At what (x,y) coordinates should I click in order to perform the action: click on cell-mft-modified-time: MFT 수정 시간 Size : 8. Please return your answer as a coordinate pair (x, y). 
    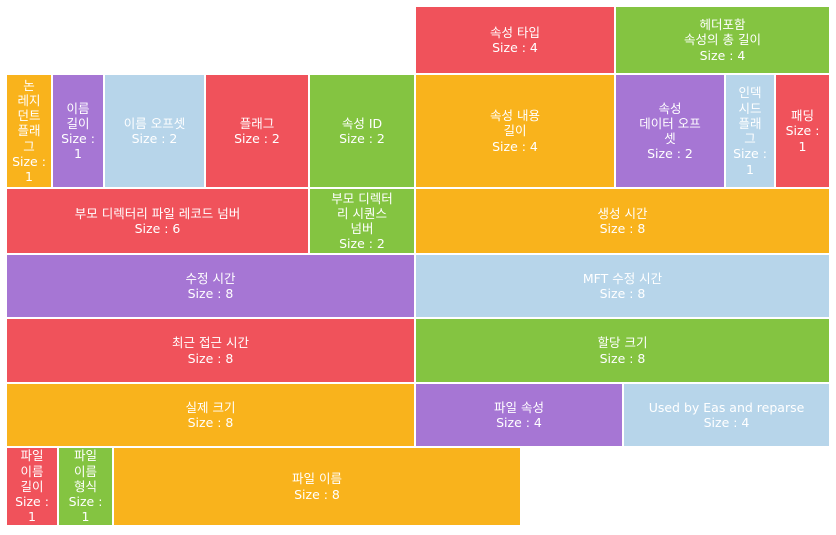
    Looking at the image, I should click on (622, 286).